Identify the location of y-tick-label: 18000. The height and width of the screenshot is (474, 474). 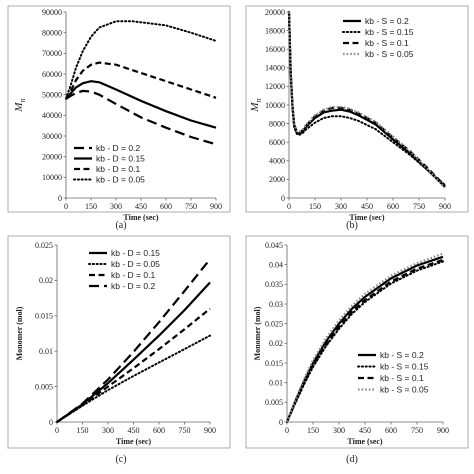
(275, 30).